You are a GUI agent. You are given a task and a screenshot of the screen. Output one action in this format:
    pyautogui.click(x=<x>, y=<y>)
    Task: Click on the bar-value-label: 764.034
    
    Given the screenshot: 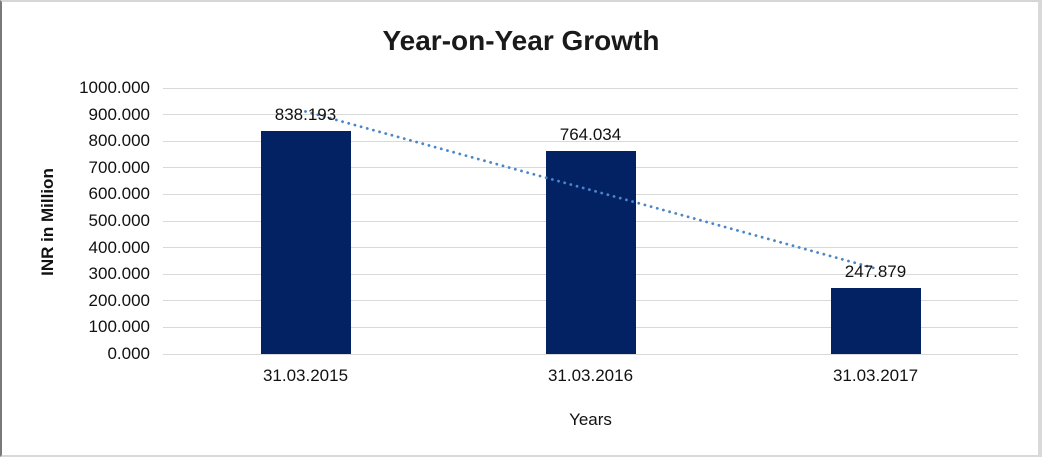 What is the action you would take?
    pyautogui.click(x=590, y=134)
    